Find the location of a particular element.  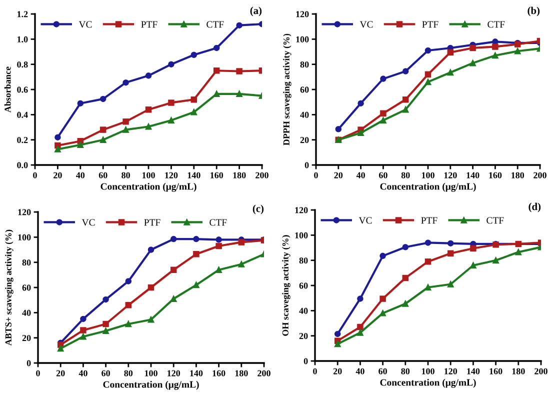

y-tick-label: 0.4 is located at coordinates (22, 115).